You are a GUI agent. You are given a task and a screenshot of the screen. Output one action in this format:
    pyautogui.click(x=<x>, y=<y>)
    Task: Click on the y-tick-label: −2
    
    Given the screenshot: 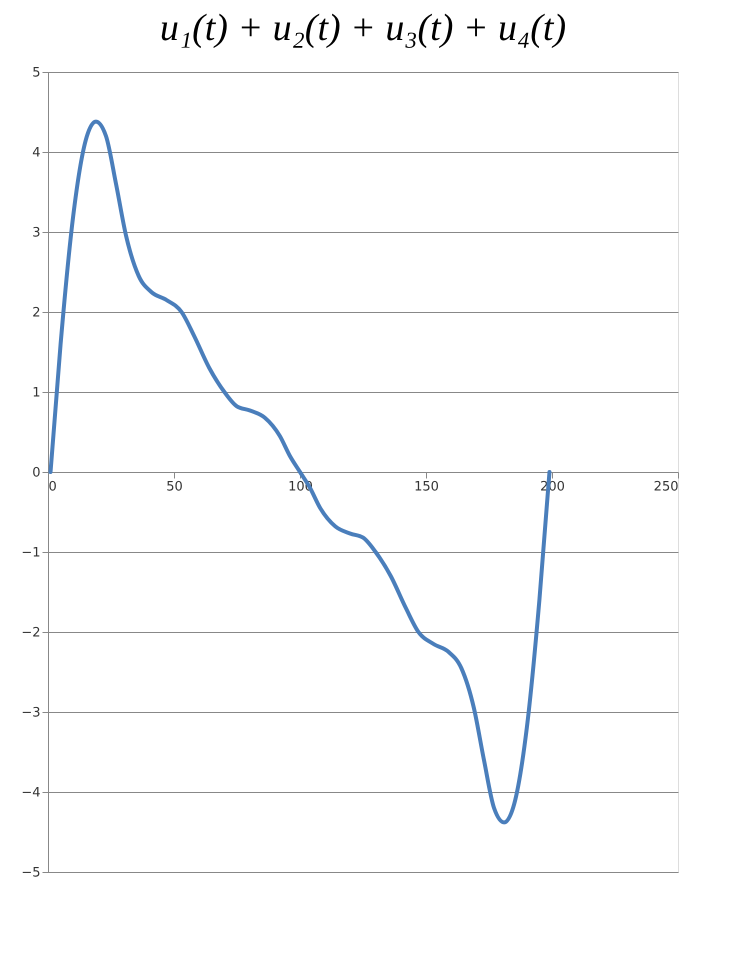 What is the action you would take?
    pyautogui.click(x=30, y=633)
    